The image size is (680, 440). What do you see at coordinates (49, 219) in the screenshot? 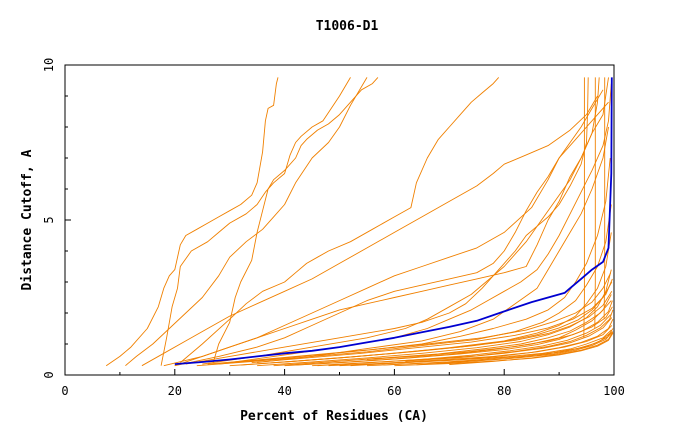
I see `y-tick-label: 5` at bounding box center [49, 219].